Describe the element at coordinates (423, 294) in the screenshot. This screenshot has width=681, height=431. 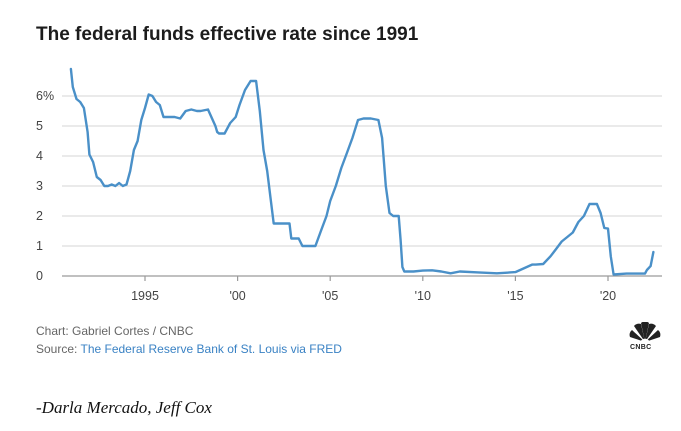
I see `x-tick-label: '10` at that location.